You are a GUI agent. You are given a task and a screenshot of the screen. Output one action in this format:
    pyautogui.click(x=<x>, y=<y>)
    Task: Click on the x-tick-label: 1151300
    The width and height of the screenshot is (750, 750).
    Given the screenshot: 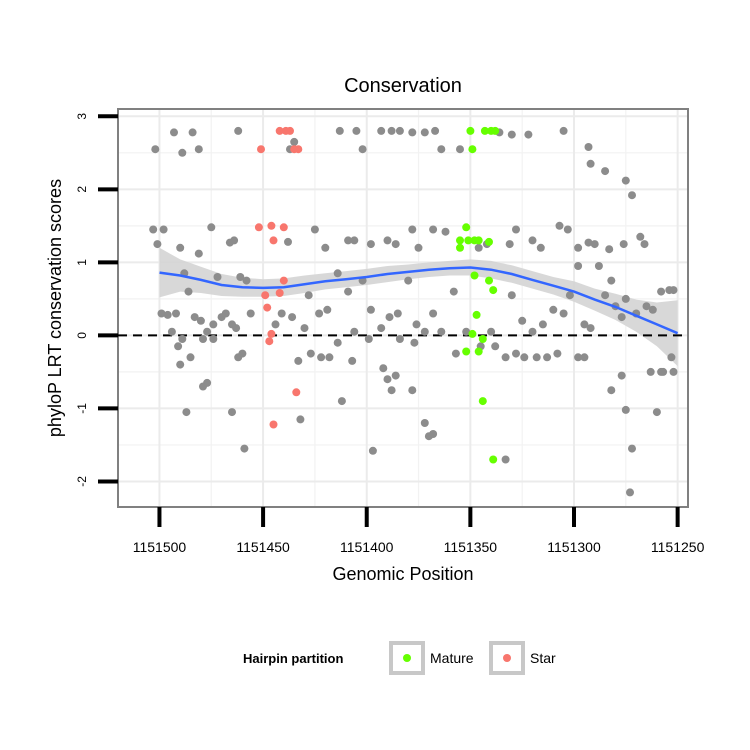 What is the action you would take?
    pyautogui.click(x=574, y=547)
    